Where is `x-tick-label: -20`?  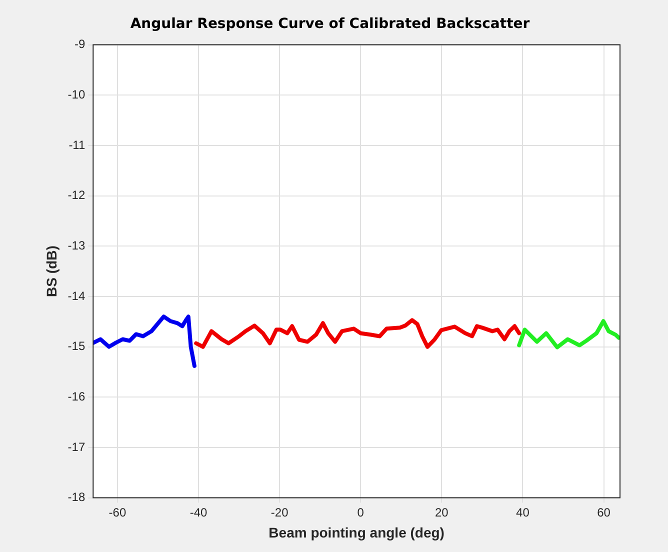
x-tick-label: -20 is located at coordinates (279, 512).